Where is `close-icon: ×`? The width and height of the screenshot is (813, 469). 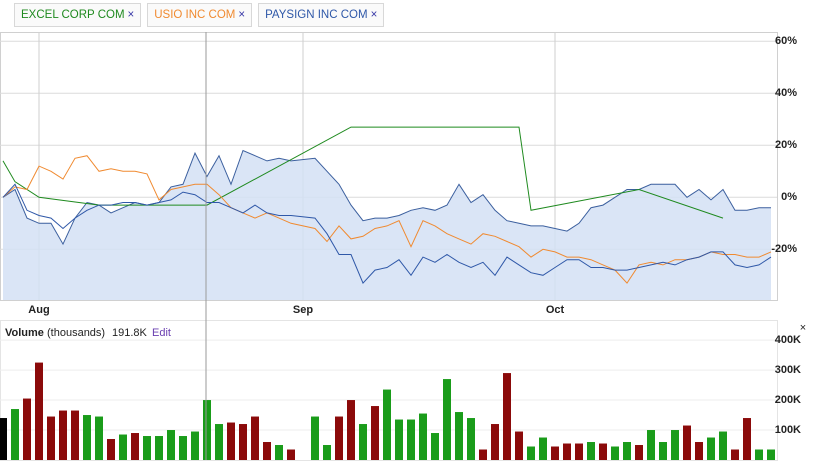 close-icon: × is located at coordinates (803, 328).